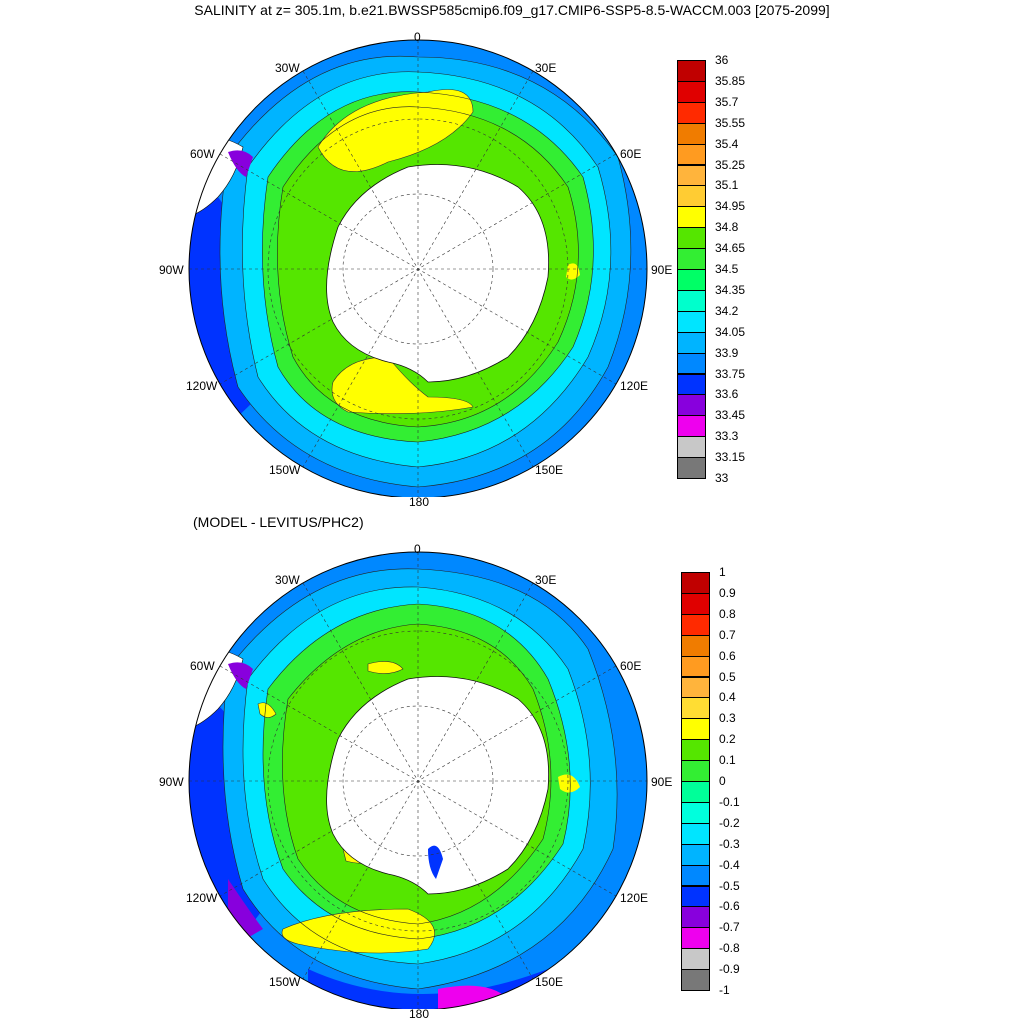  Describe the element at coordinates (417, 549) in the screenshot. I see `bottom-lon-label-0: 0` at that location.